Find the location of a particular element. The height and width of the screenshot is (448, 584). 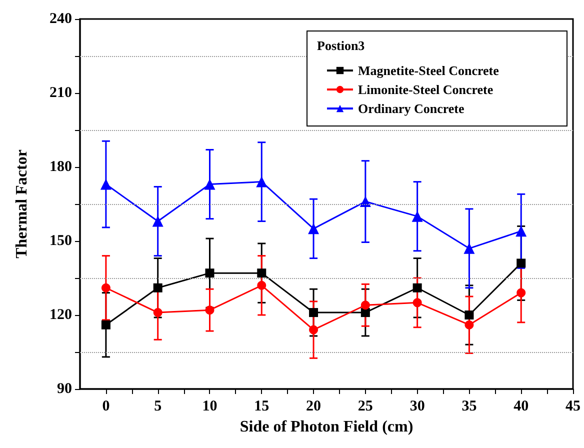

x-tick-label: 30 is located at coordinates (417, 406).